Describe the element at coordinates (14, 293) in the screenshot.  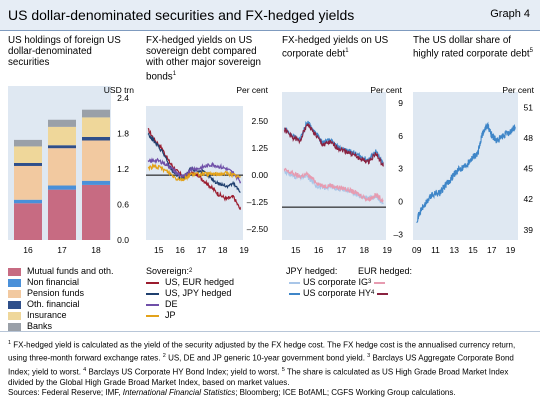
I see `swatch-pension-funds` at that location.